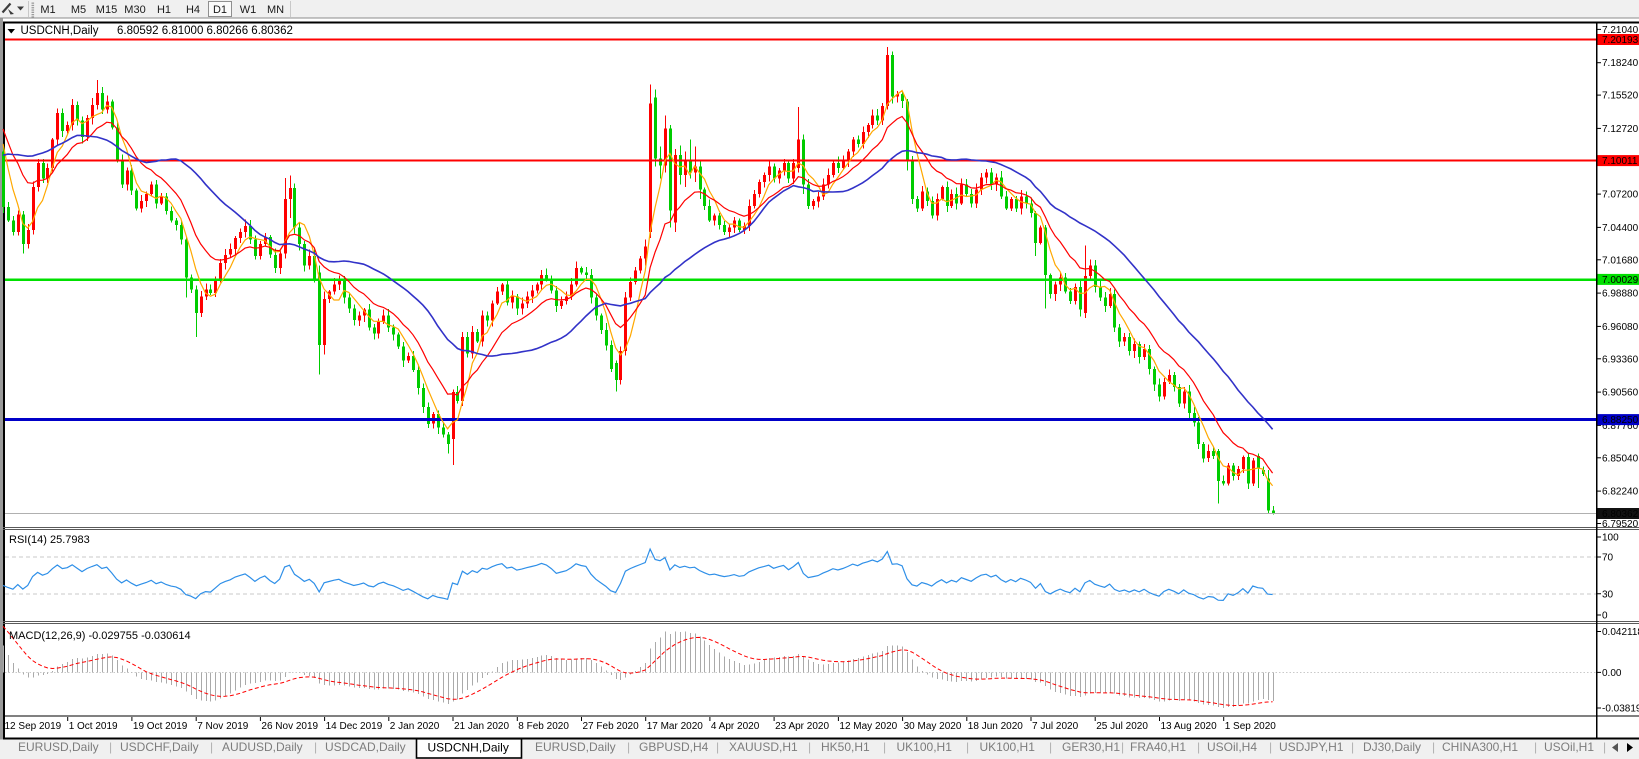  What do you see at coordinates (802, 726) in the screenshot?
I see `svg-text: 23 Apr 2020` at bounding box center [802, 726].